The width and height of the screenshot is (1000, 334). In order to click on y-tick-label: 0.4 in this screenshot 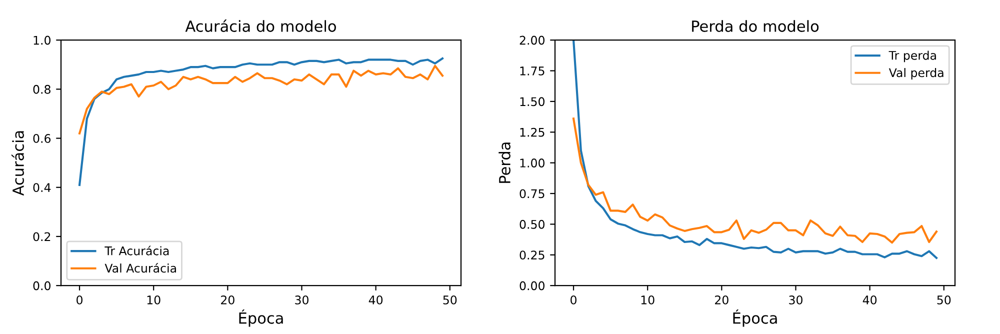, I will do `click(42, 187)`.